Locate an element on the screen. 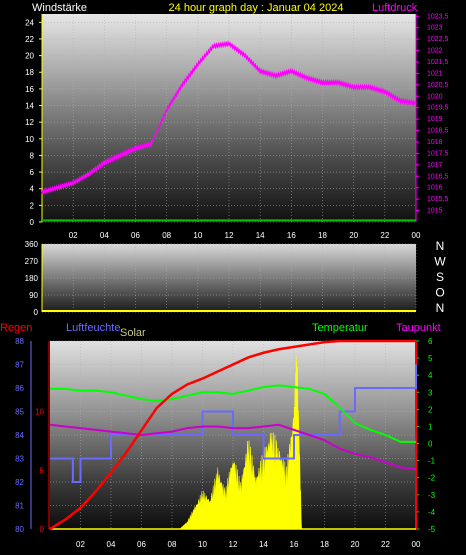 The width and height of the screenshot is (466, 555). bottom-x-tick-label: 22 is located at coordinates (385, 544).